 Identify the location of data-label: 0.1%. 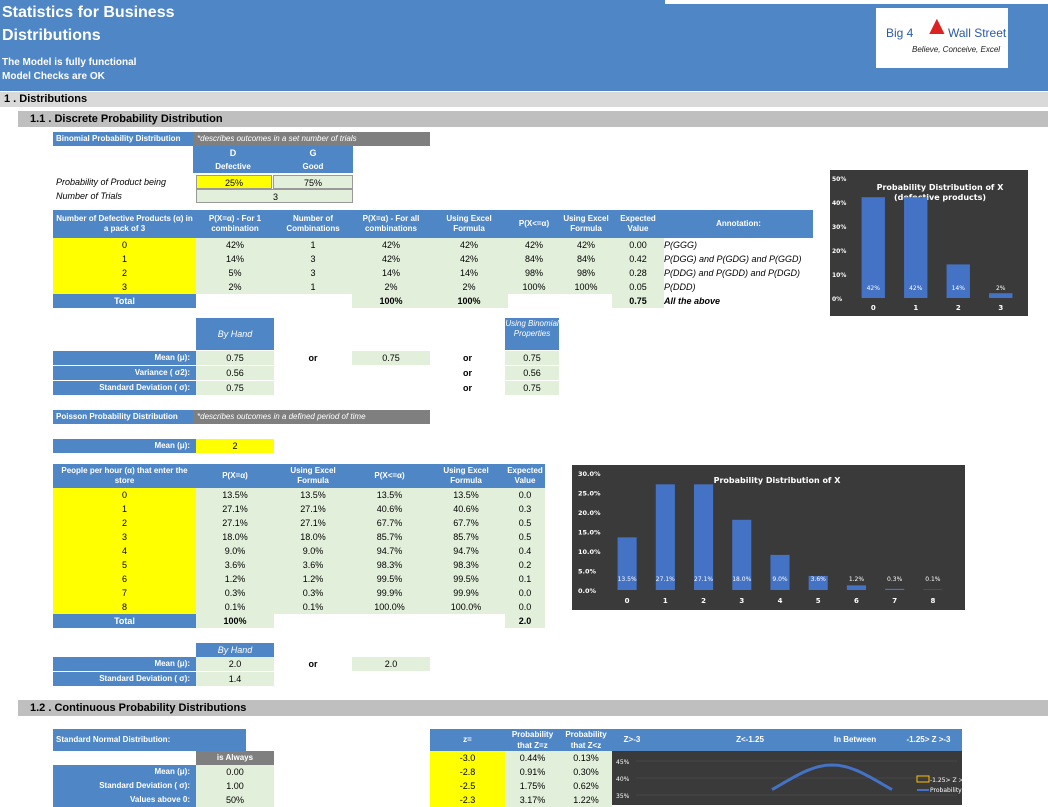
(933, 579).